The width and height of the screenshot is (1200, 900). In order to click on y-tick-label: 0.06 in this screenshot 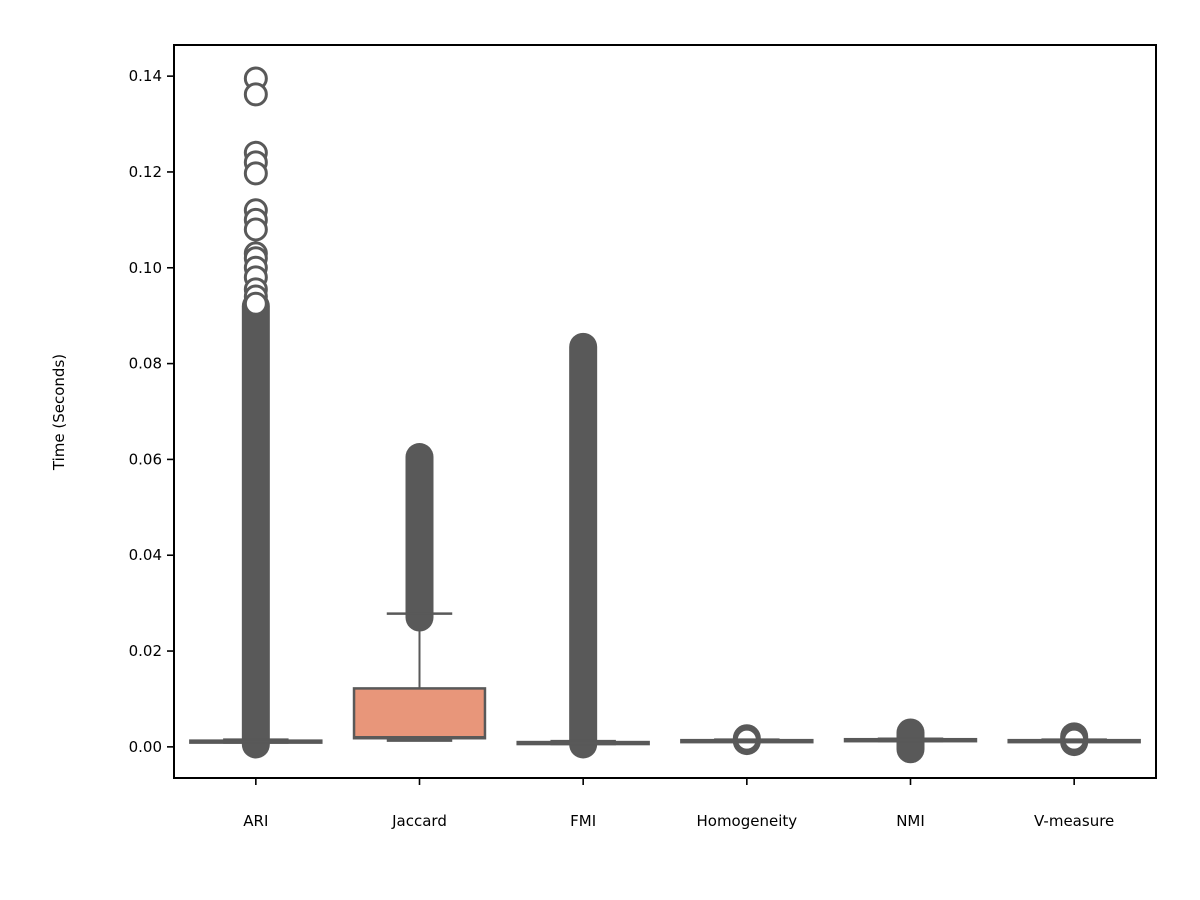, I will do `click(145, 459)`.